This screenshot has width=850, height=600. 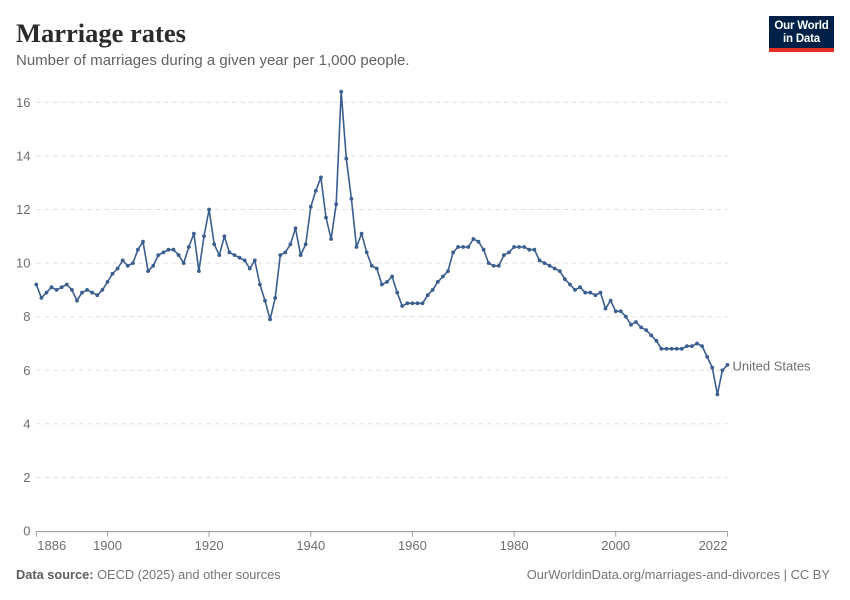 I want to click on svg-text: 2, so click(x=26, y=477).